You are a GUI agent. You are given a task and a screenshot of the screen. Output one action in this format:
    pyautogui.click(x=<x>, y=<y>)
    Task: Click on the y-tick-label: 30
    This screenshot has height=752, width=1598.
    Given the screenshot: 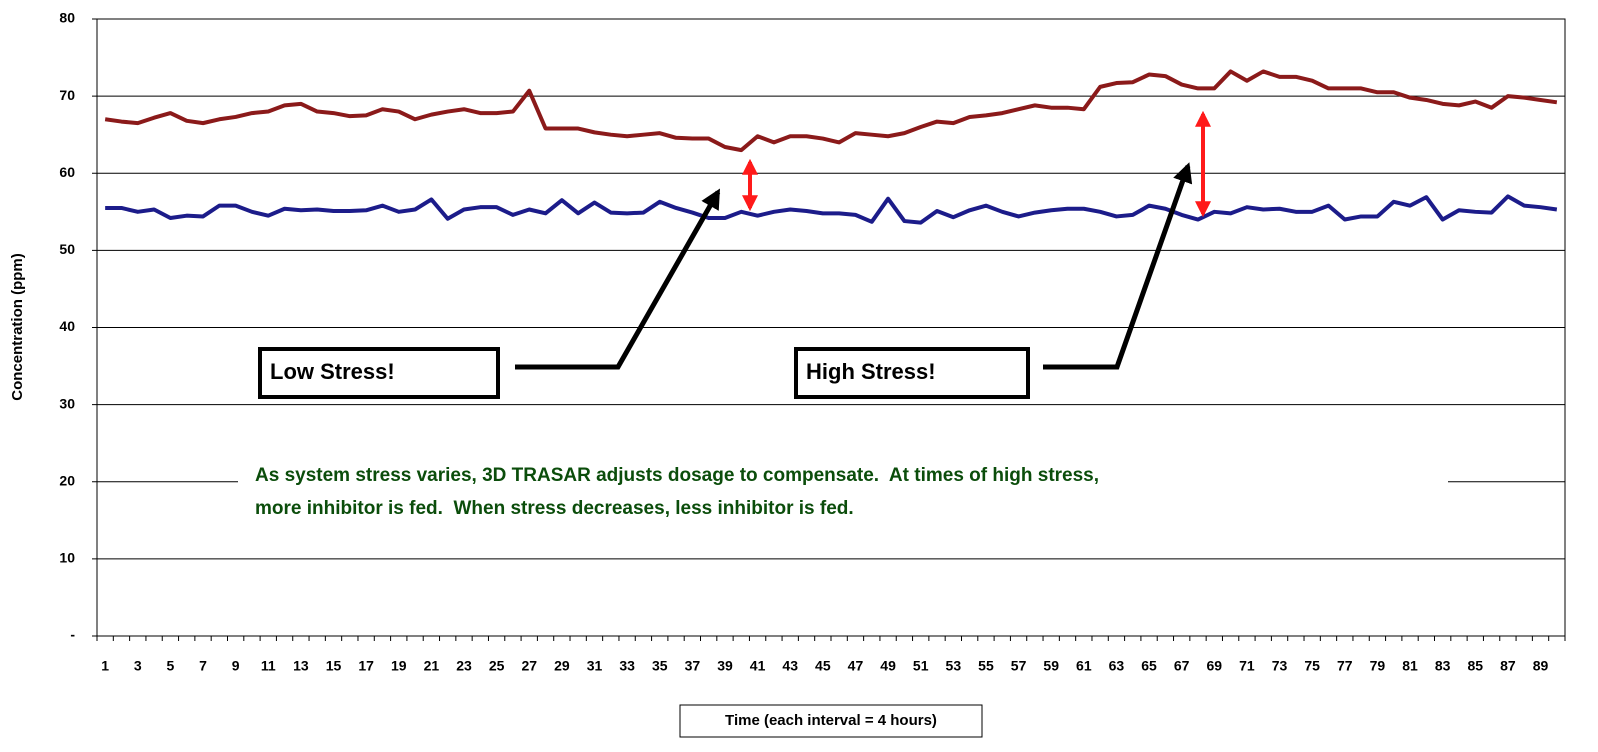 What is the action you would take?
    pyautogui.click(x=67, y=403)
    